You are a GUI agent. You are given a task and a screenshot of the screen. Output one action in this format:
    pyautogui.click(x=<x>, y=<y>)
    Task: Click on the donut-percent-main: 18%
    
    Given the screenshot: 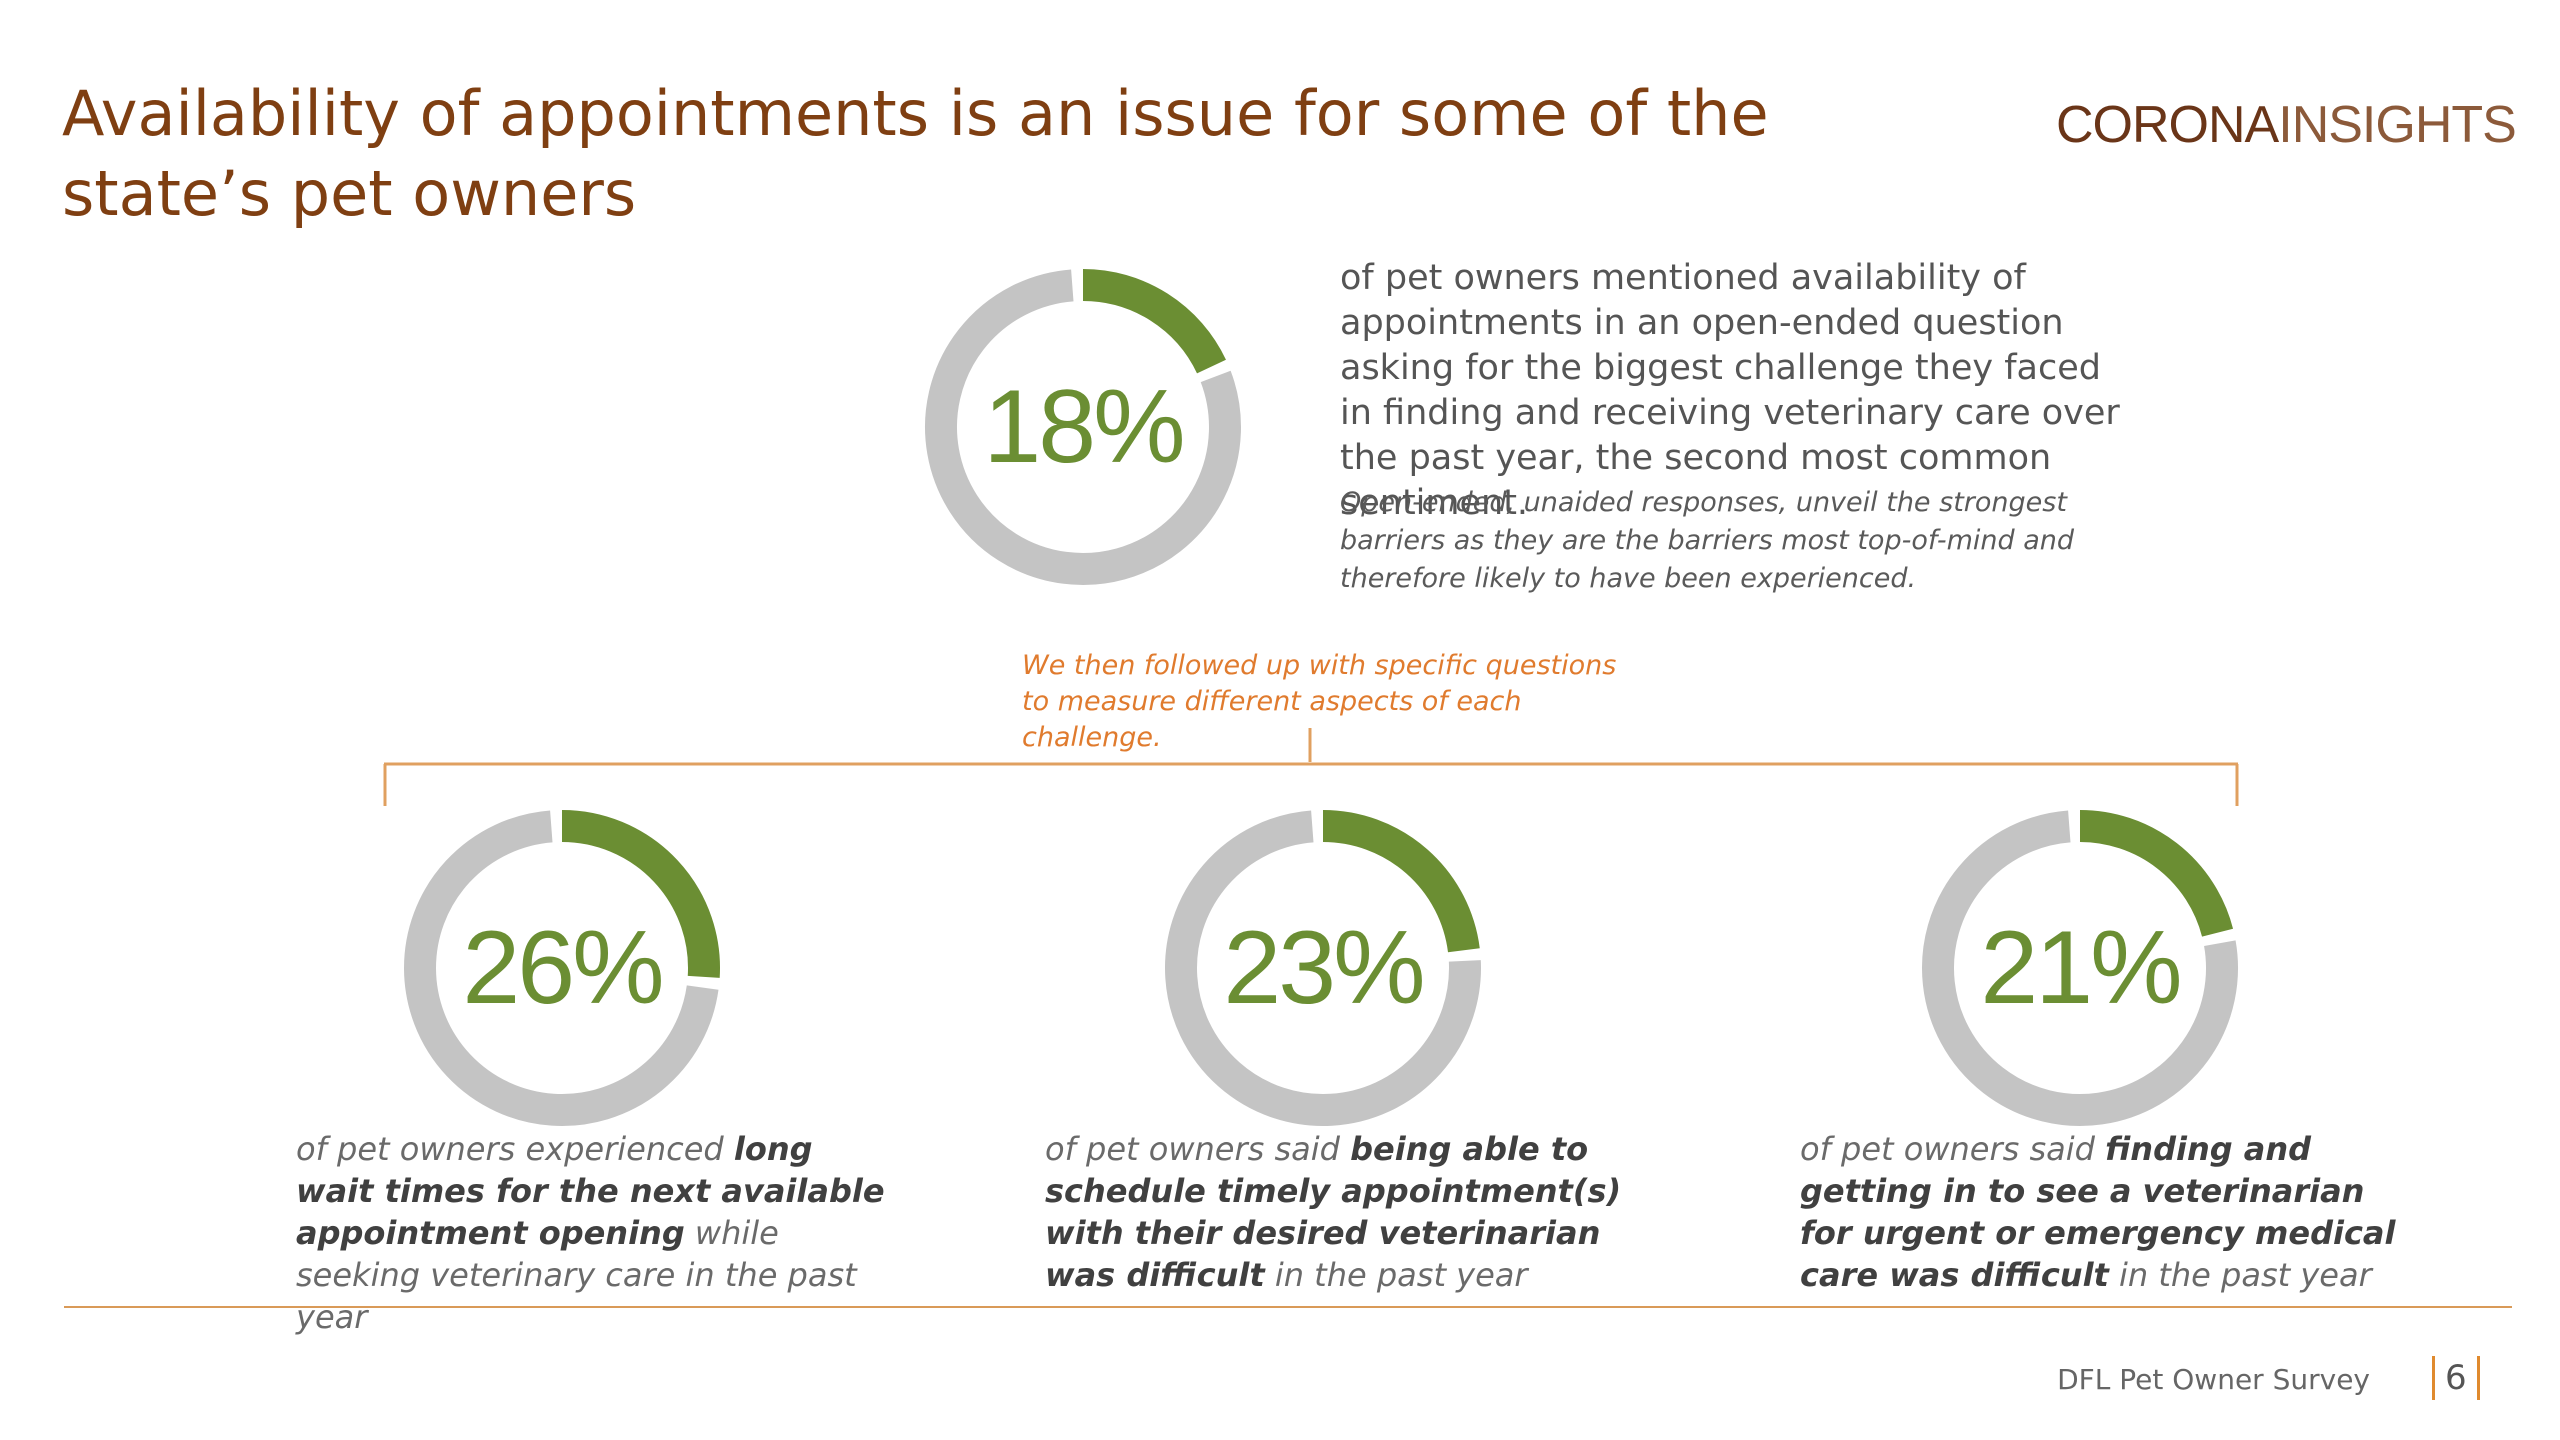 What is the action you would take?
    pyautogui.click(x=1084, y=426)
    